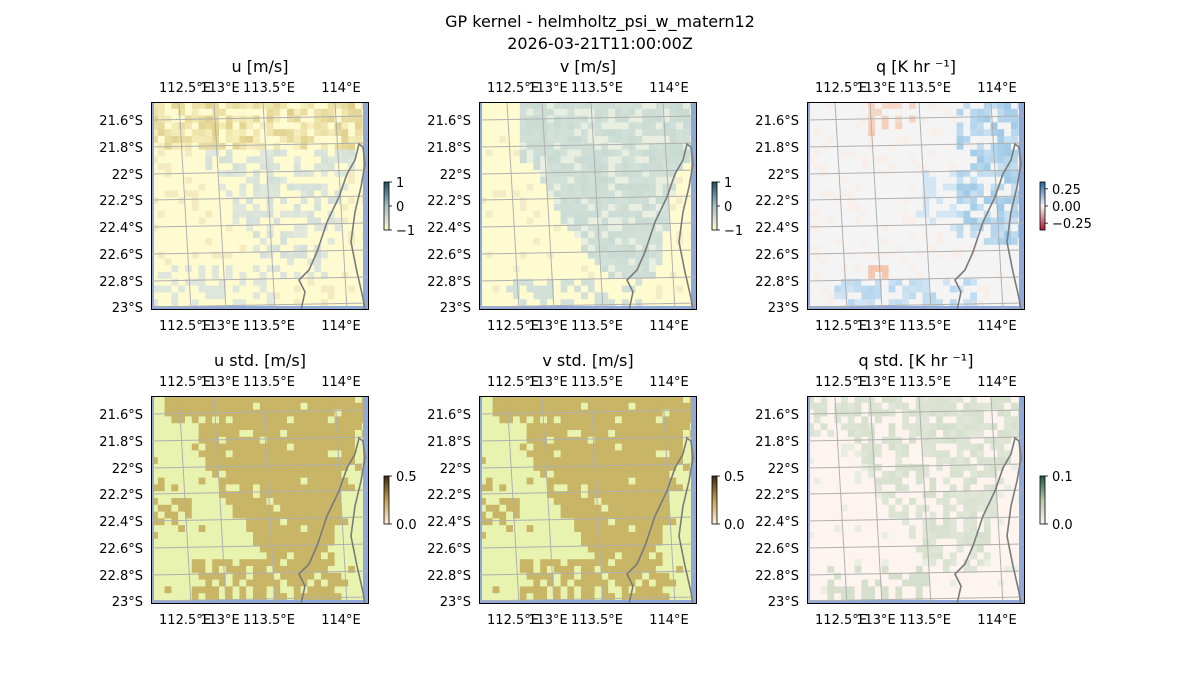 This screenshot has width=1200, height=700. I want to click on lat-tick-label: 21.6°S, so click(121, 121).